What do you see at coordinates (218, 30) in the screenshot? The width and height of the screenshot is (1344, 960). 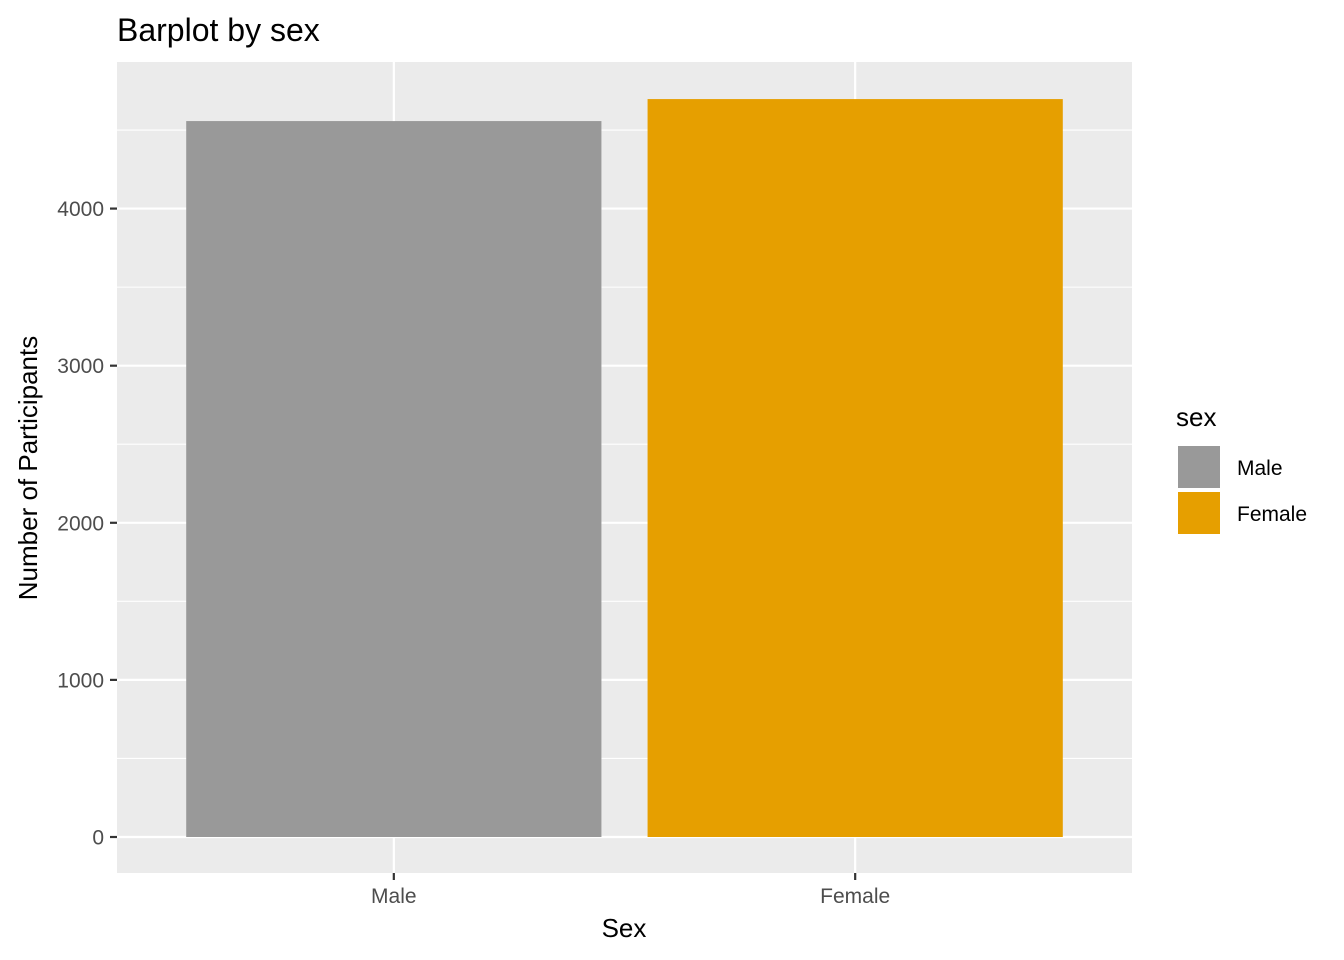 I see `chart-title: Barplot by sex` at bounding box center [218, 30].